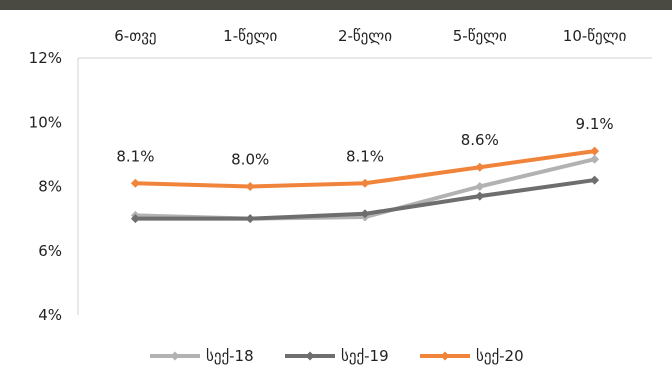 The image size is (672, 374). I want to click on legend-label: სექ-19, so click(365, 356).